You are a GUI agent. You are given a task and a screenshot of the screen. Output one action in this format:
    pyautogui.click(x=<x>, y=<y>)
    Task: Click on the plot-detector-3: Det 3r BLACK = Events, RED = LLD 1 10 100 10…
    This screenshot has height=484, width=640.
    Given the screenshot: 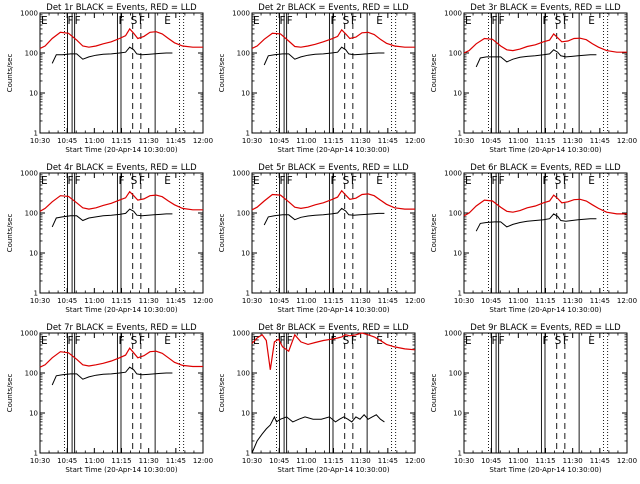 What is the action you would take?
    pyautogui.click(x=533, y=78)
    